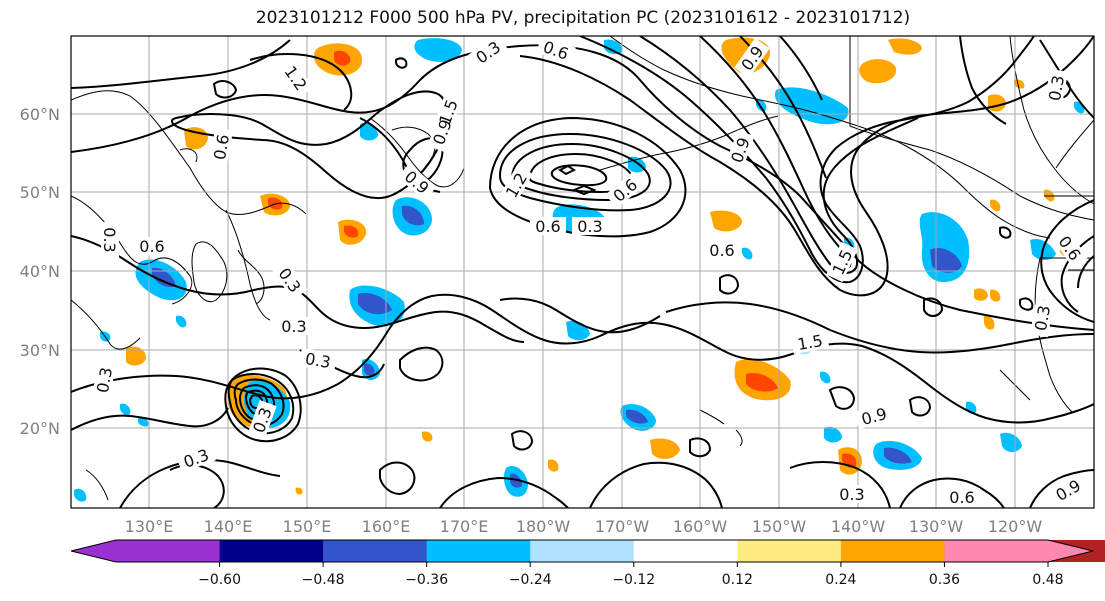 The height and width of the screenshot is (601, 1105). What do you see at coordinates (543, 526) in the screenshot?
I see `longitude-label: 180°W` at bounding box center [543, 526].